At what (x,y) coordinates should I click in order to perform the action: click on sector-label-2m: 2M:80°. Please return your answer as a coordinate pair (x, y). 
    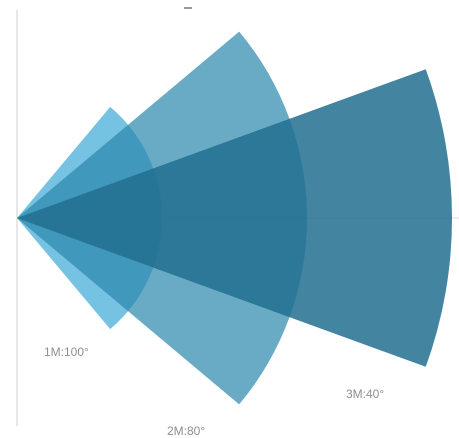
    Looking at the image, I should click on (186, 431).